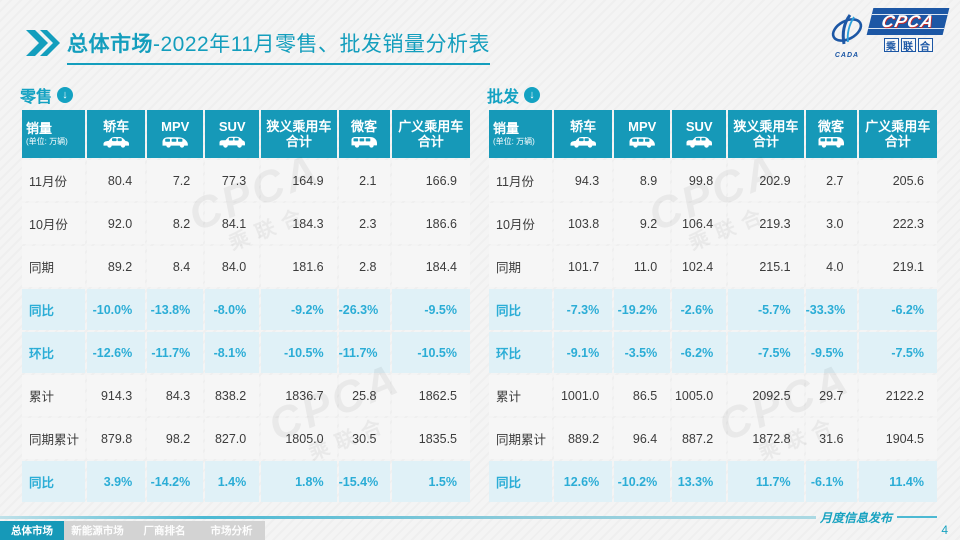 The image size is (960, 540). I want to click on value-cell: 1.4%, so click(232, 481).